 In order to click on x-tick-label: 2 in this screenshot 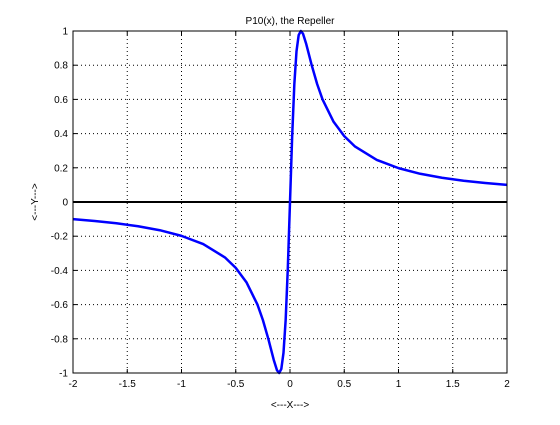, I will do `click(507, 384)`.